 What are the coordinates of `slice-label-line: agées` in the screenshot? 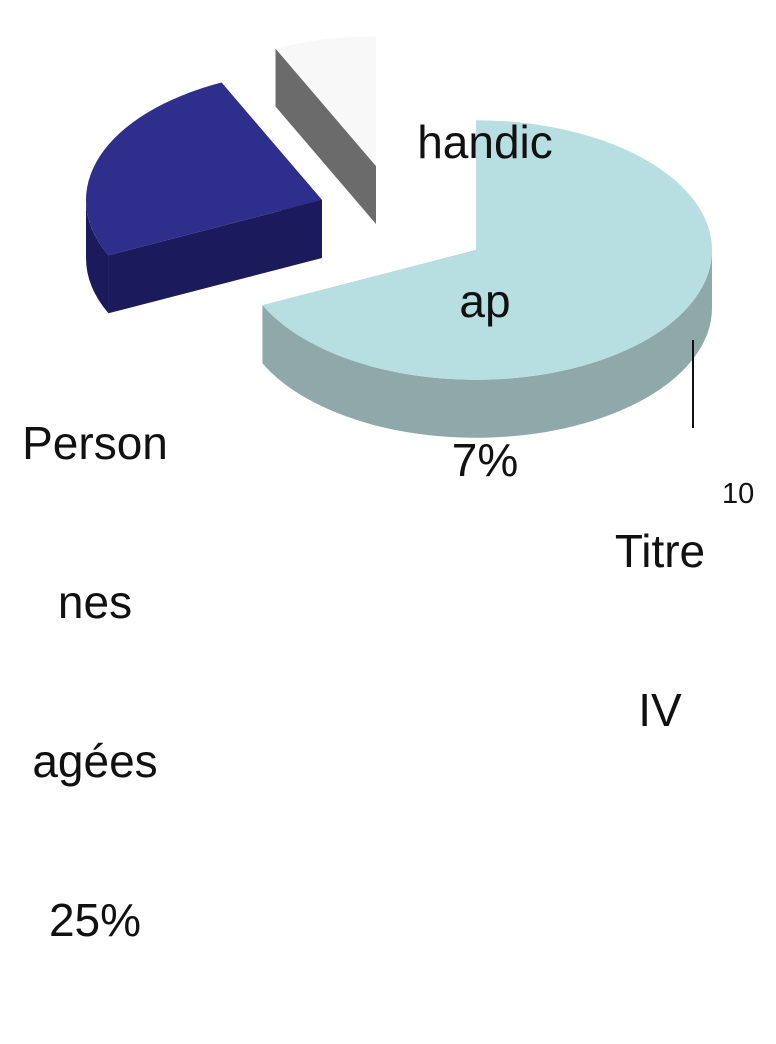 It's located at (95, 761).